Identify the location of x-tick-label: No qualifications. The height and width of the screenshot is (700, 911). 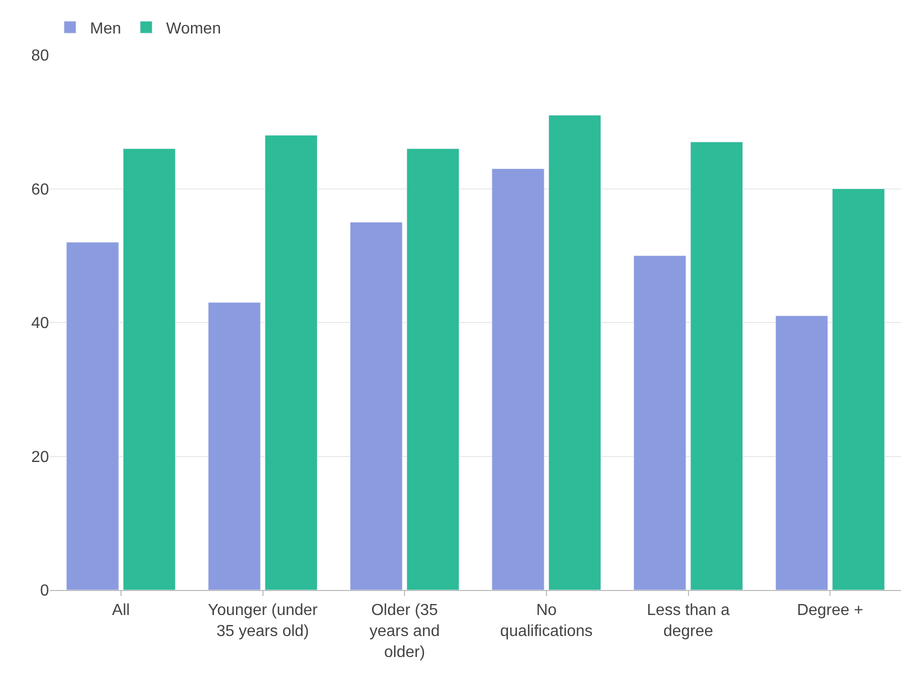
(546, 621).